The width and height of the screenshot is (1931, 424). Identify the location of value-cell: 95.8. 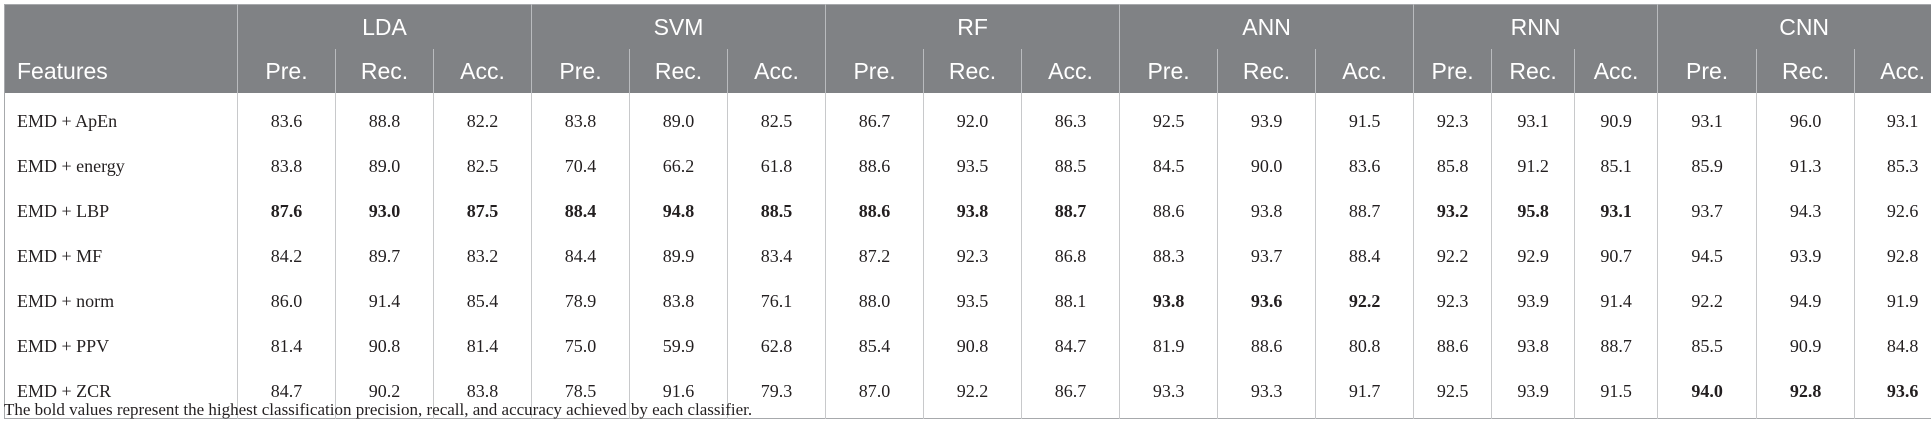
(1533, 211).